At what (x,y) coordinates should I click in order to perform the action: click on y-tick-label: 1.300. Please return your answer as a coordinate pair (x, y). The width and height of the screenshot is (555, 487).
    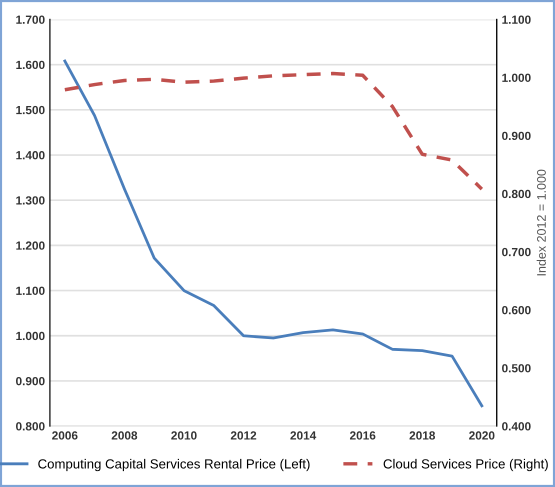
    Looking at the image, I should click on (30, 200).